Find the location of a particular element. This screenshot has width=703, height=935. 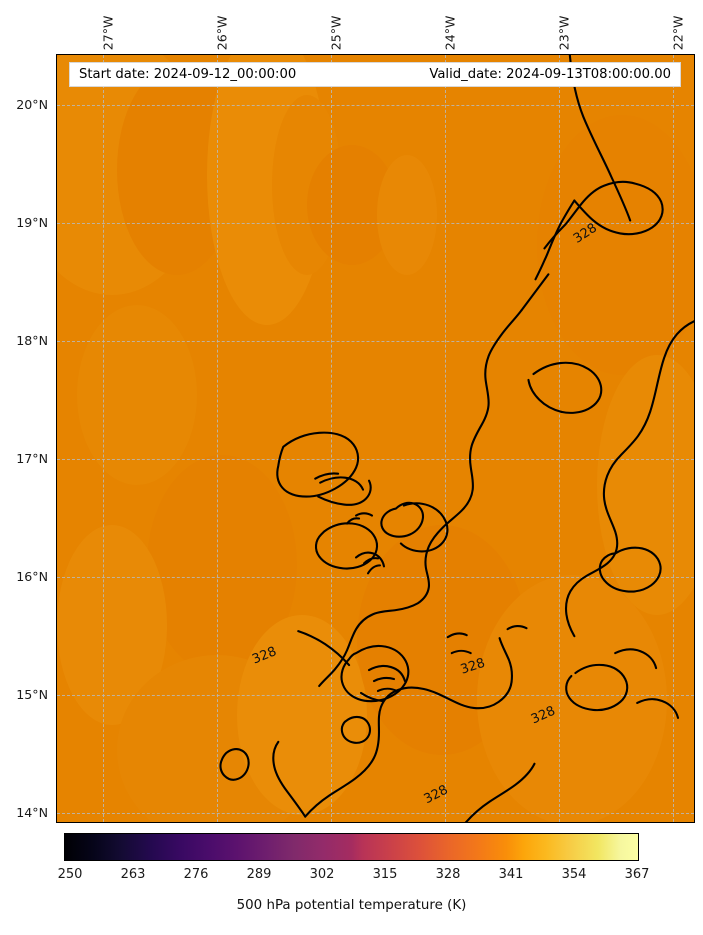

cbtick-289: 289 is located at coordinates (259, 874).